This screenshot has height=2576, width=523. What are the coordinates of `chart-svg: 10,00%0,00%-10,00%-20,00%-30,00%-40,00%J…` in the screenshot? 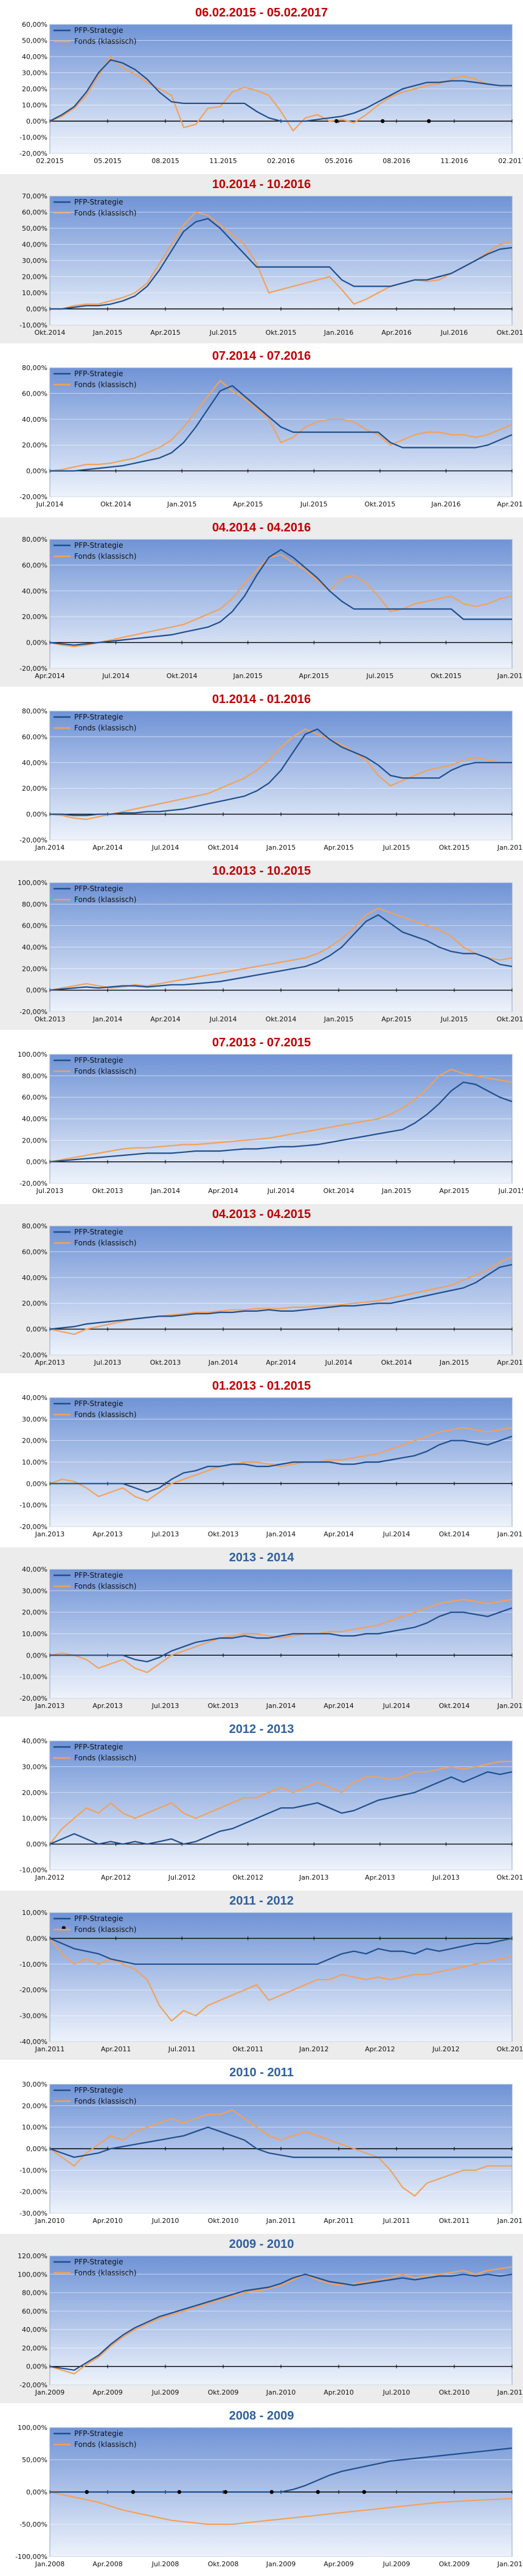 It's located at (271, 1981).